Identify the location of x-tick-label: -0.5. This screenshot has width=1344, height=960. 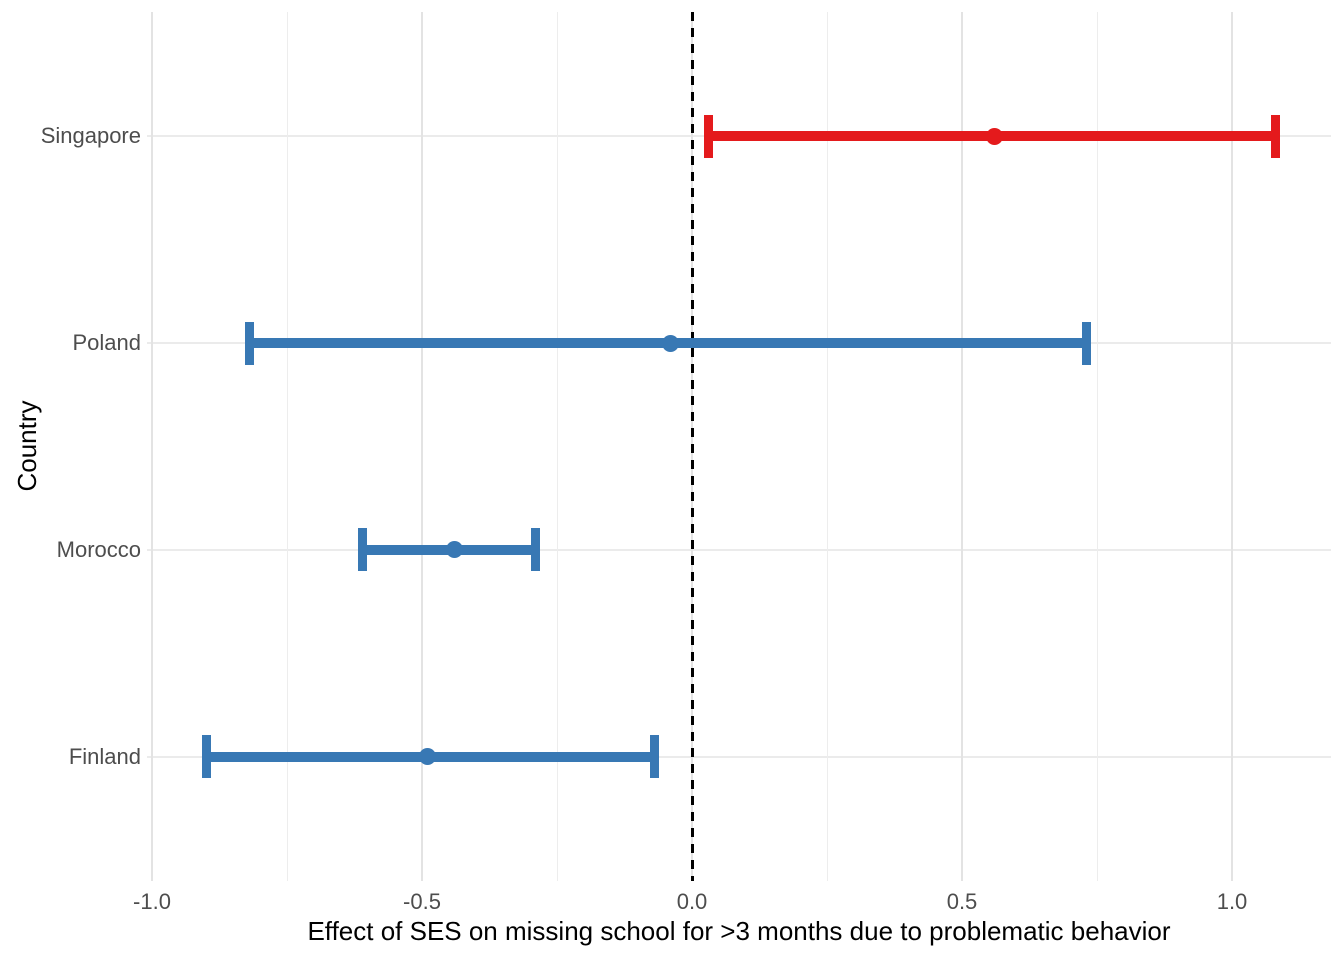
(422, 901).